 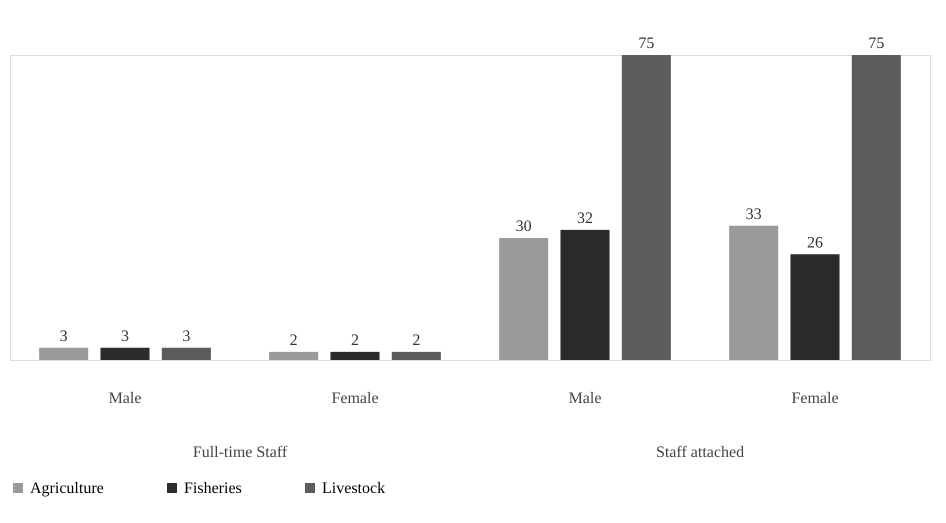 What do you see at coordinates (754, 214) in the screenshot?
I see `data-label: 33` at bounding box center [754, 214].